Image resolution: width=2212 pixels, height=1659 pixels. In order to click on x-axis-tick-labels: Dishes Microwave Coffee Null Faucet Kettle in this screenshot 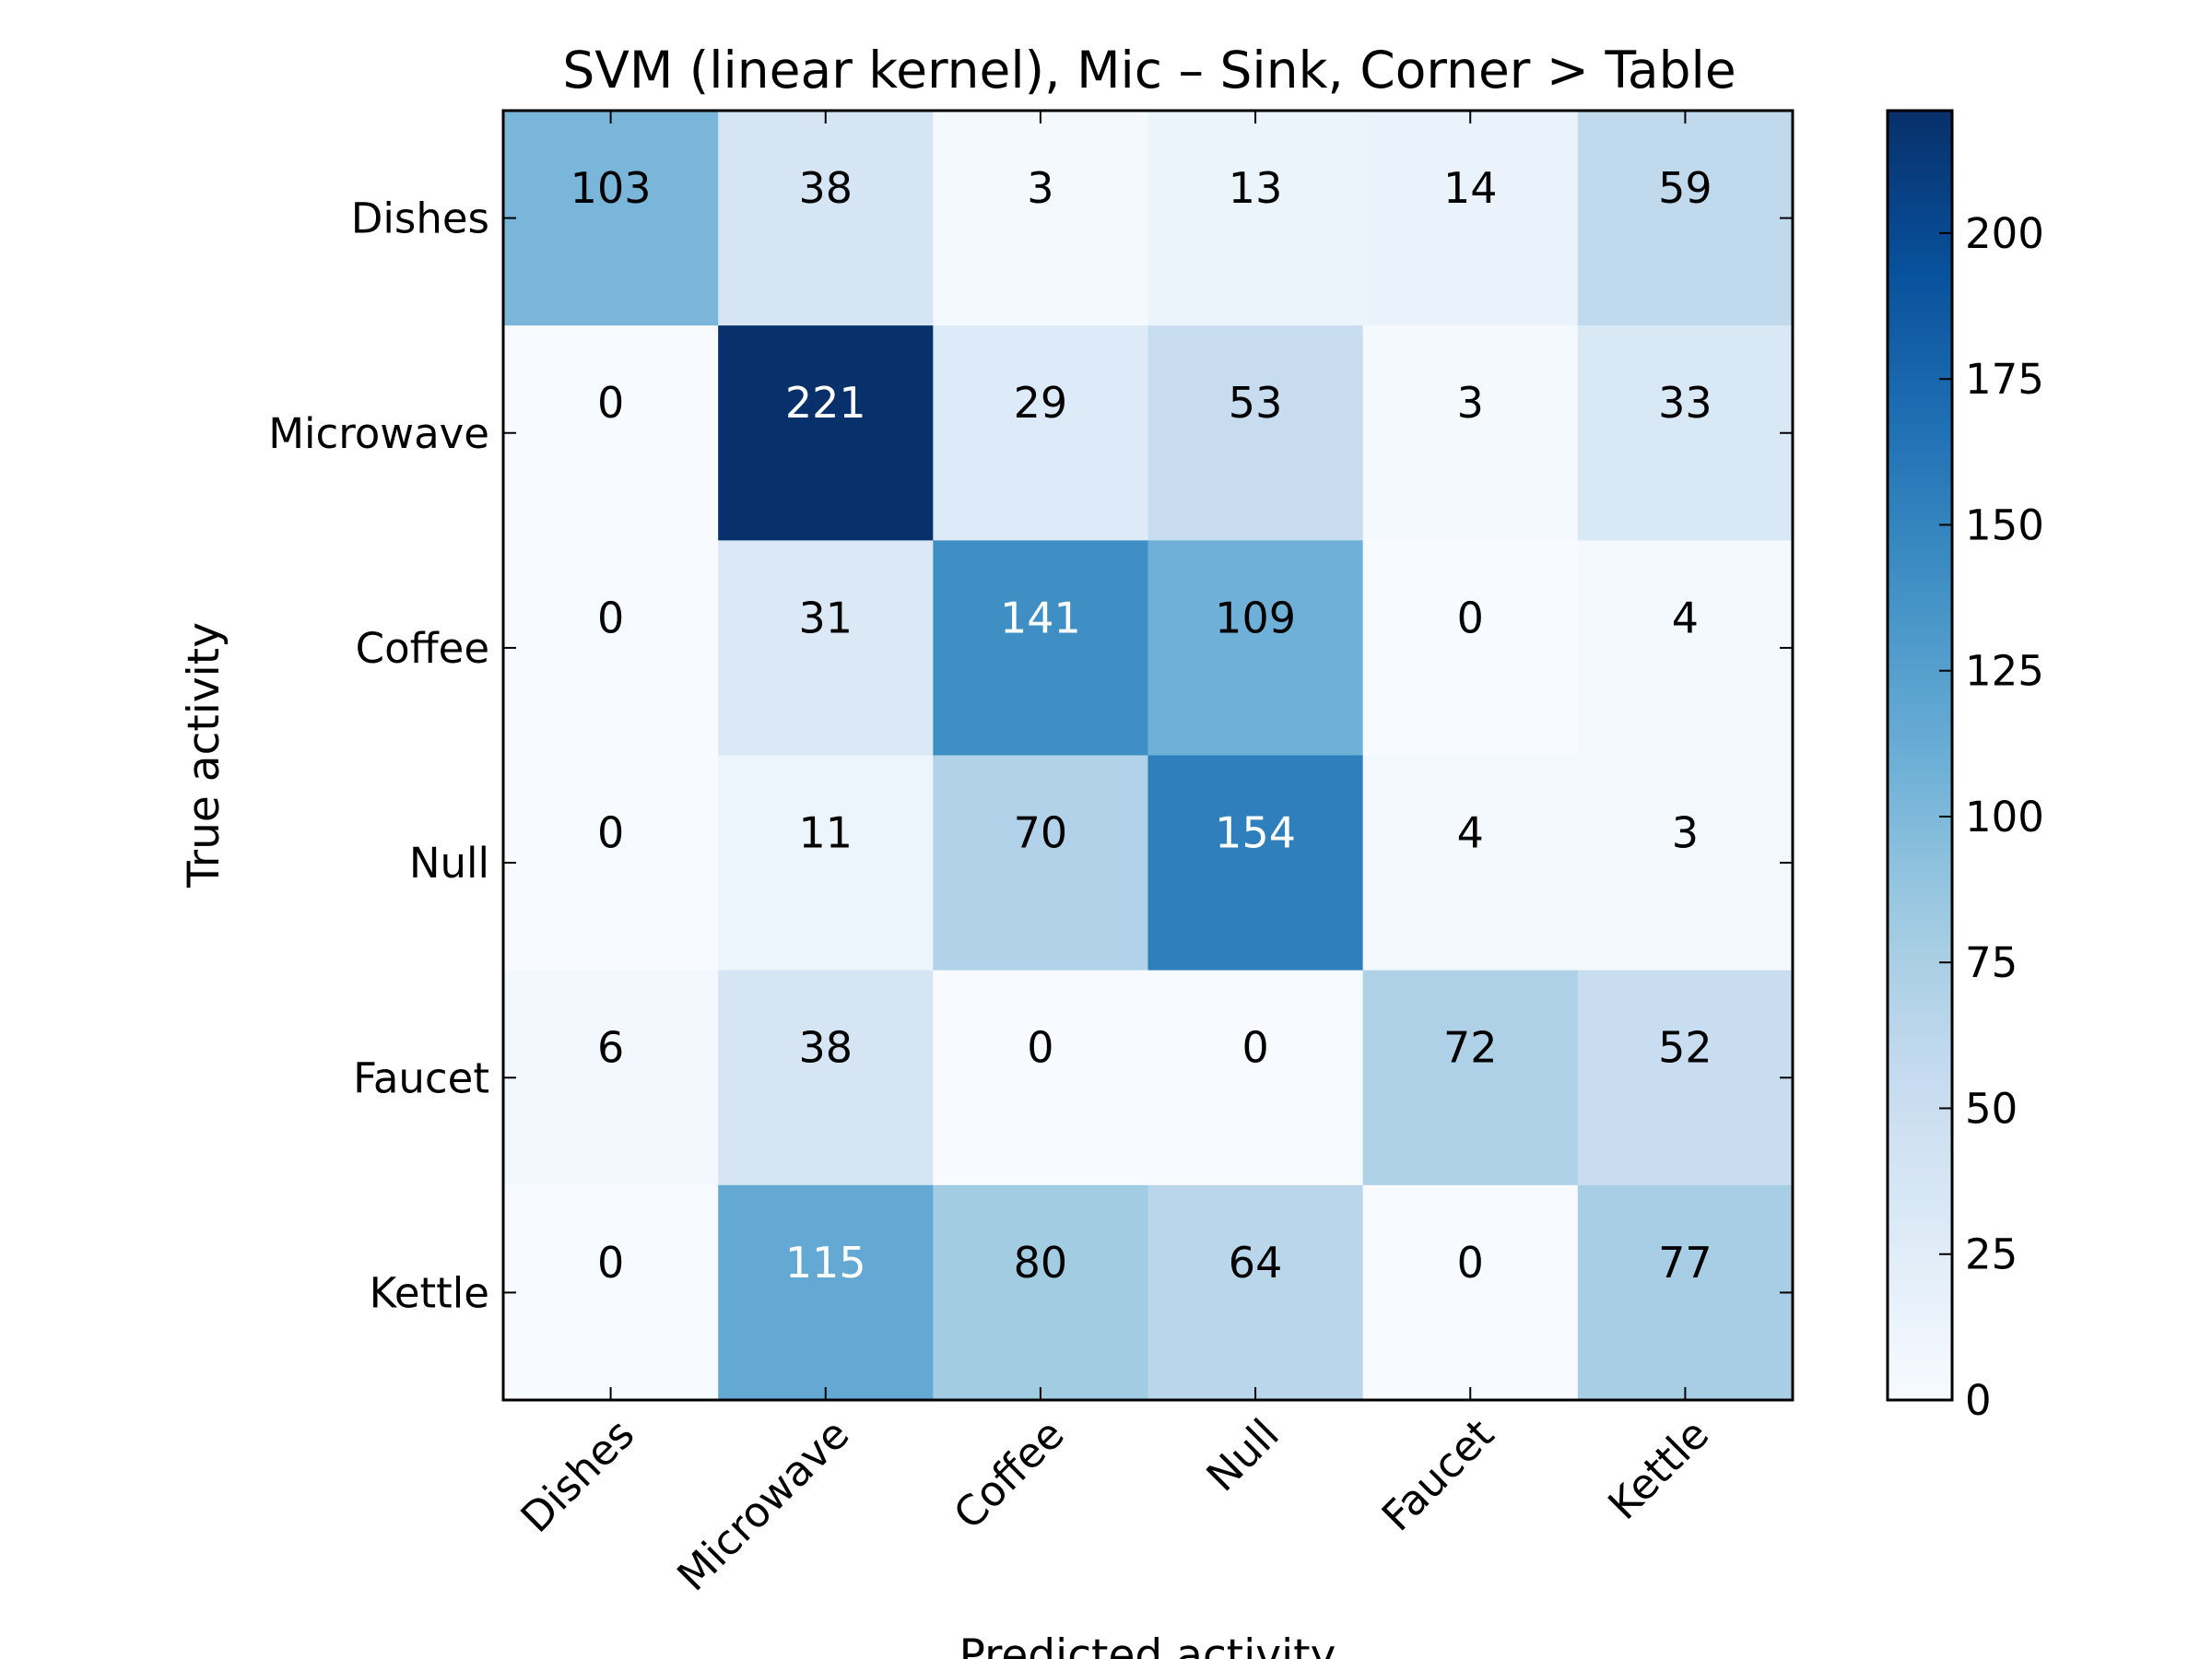, I will do `click(1115, 1504)`.